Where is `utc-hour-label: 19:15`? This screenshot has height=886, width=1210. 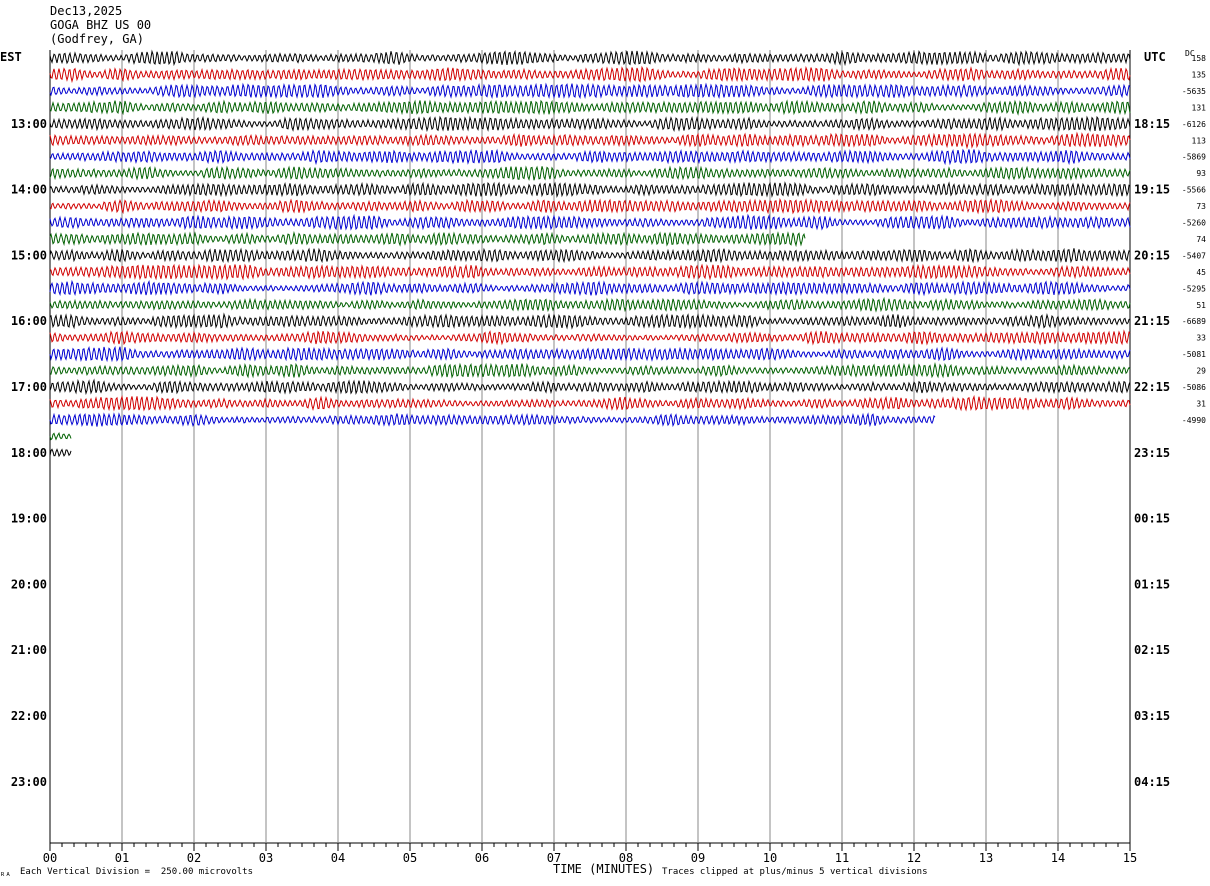
utc-hour-label: 19:15 is located at coordinates (1152, 190).